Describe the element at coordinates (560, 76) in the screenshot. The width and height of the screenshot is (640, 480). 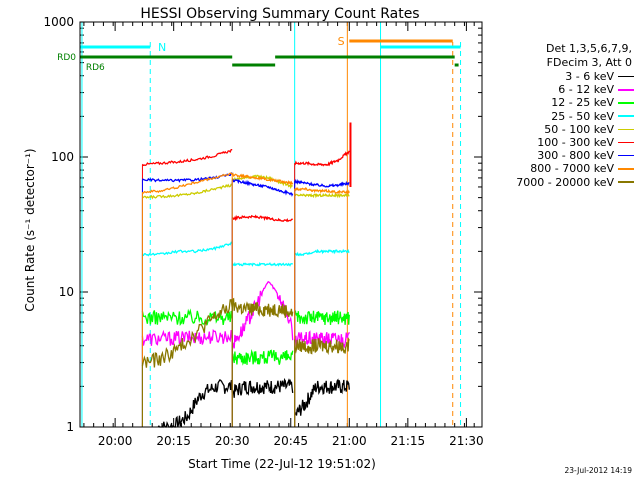
I see `legend-entry: 3 - 6 keV` at that location.